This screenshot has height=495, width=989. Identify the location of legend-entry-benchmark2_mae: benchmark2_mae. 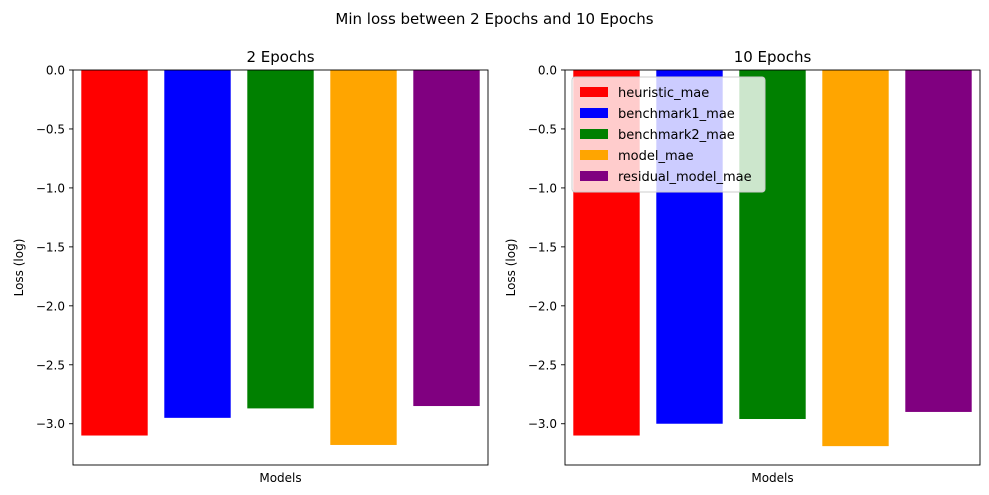
(676, 135).